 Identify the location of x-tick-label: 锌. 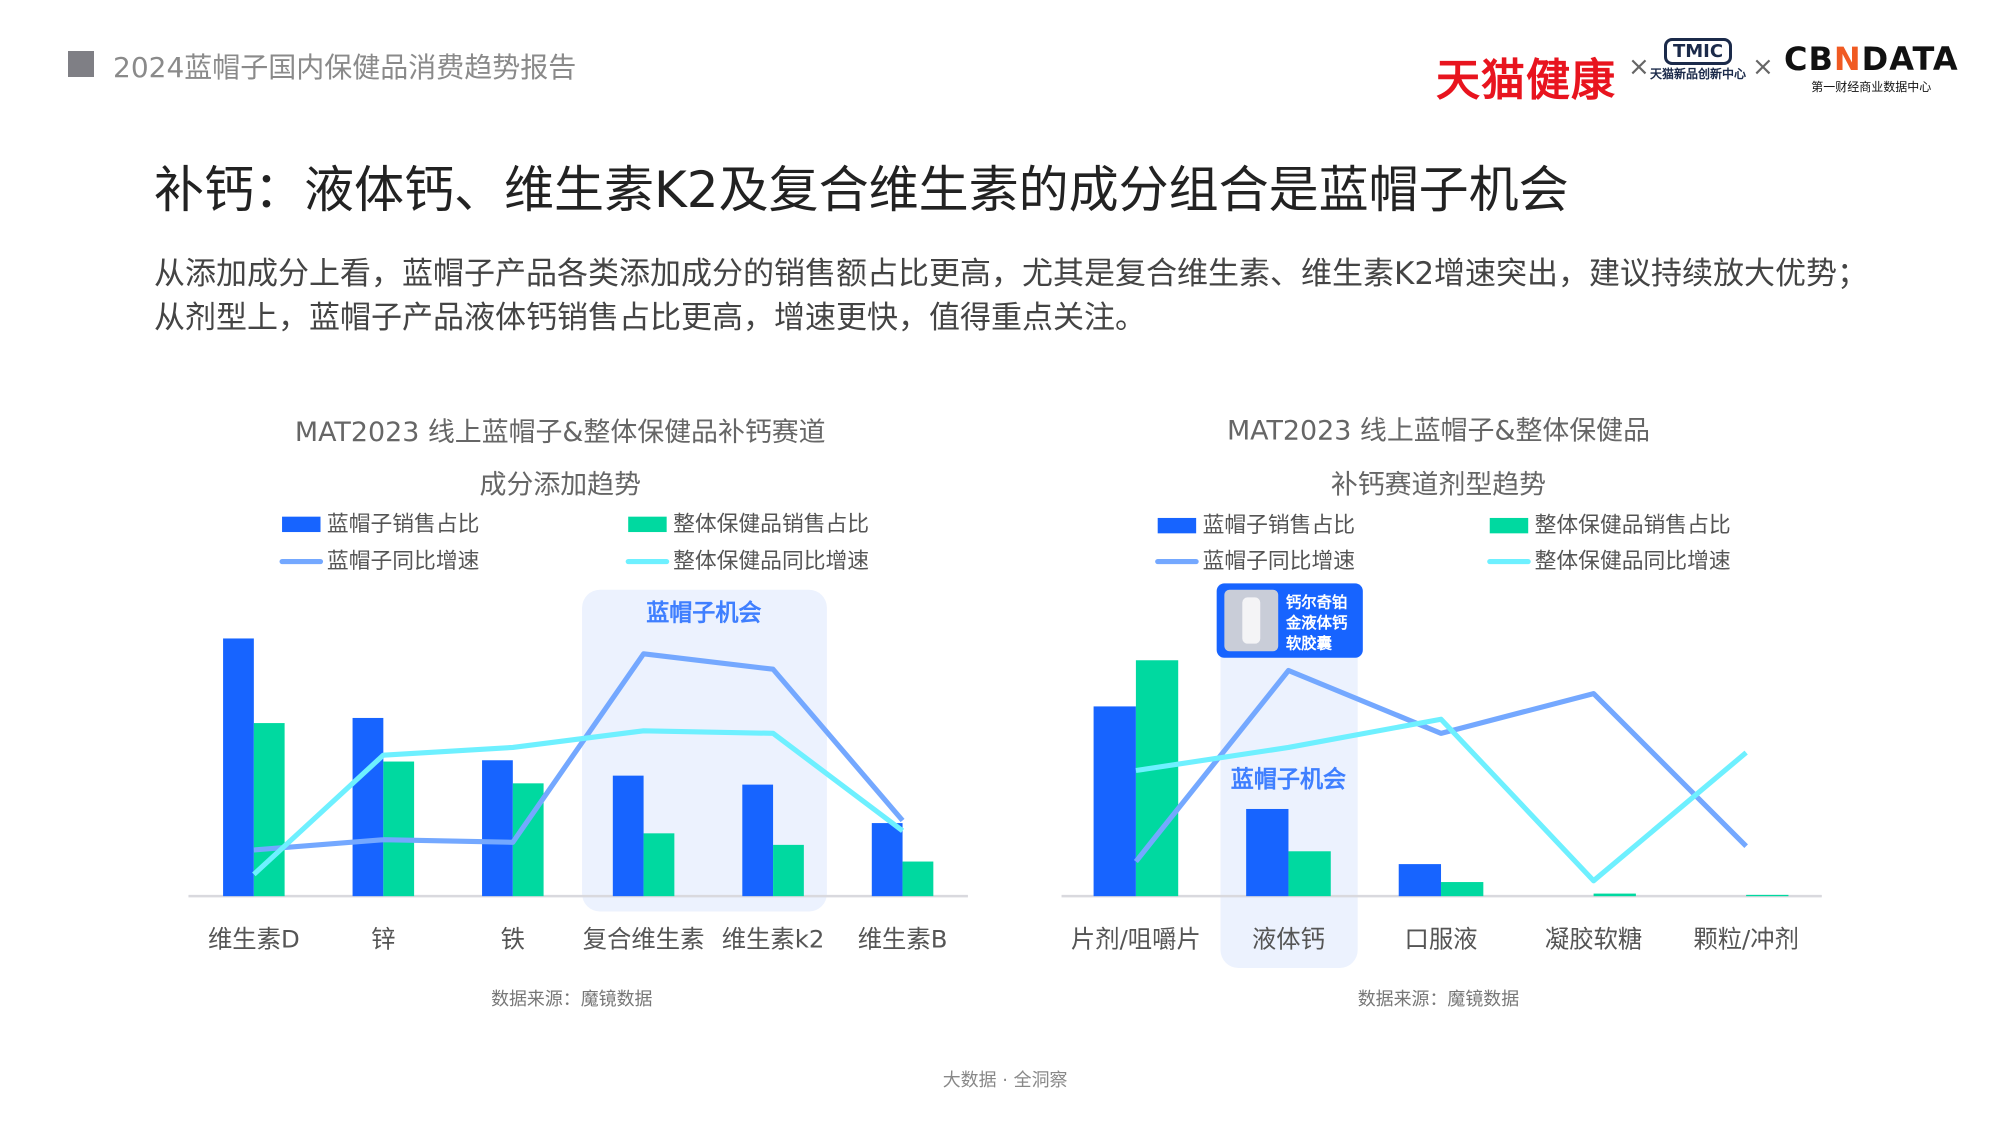
(383, 938).